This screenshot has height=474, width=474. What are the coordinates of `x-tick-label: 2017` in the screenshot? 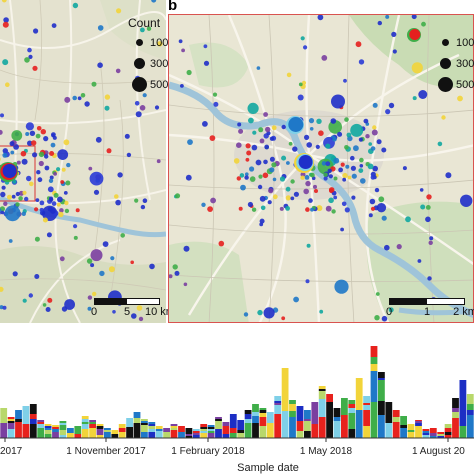 It's located at (11, 451).